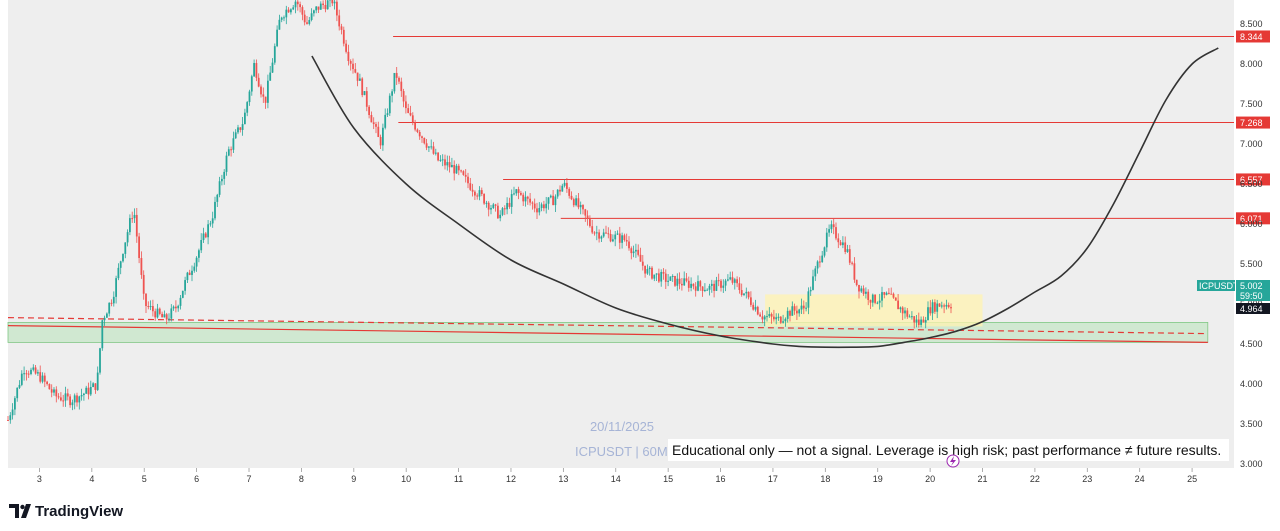 The image size is (1280, 531). I want to click on x-tick-label-19: 22, so click(1035, 479).